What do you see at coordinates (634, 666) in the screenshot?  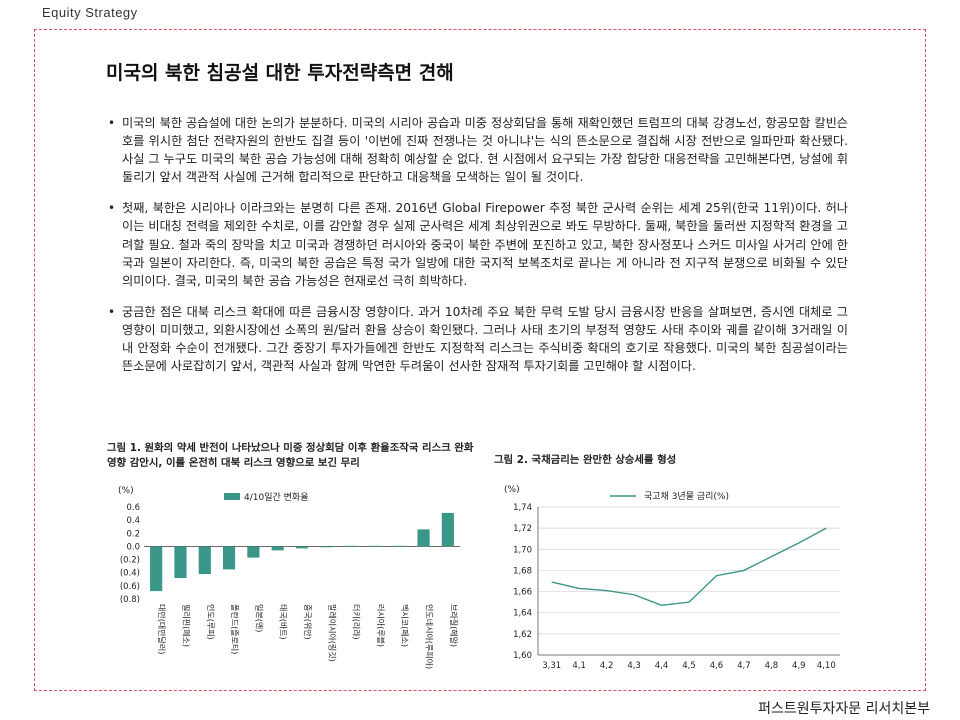 I see `x-tick-label: 4,3` at bounding box center [634, 666].